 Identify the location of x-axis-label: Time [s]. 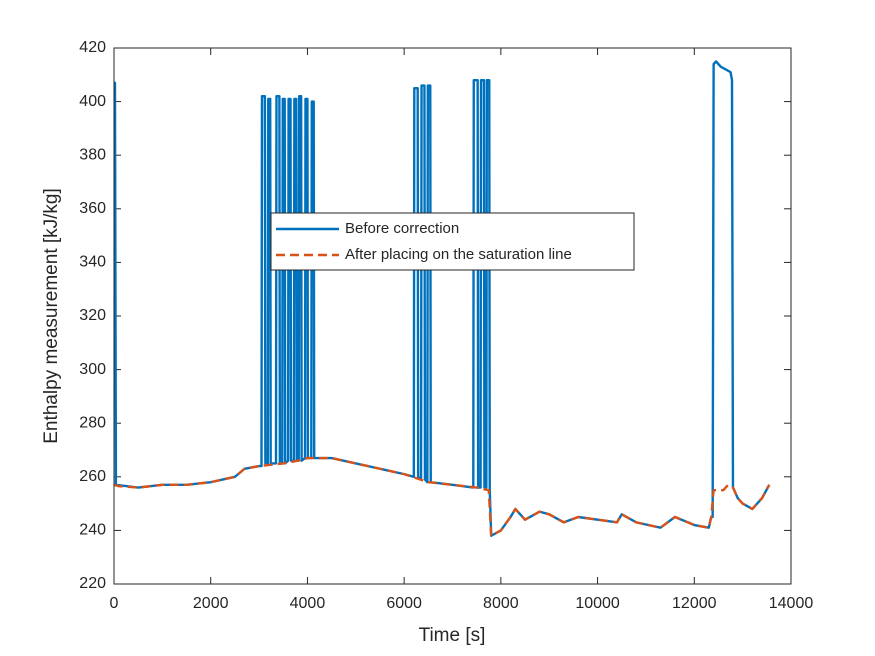
(452, 635).